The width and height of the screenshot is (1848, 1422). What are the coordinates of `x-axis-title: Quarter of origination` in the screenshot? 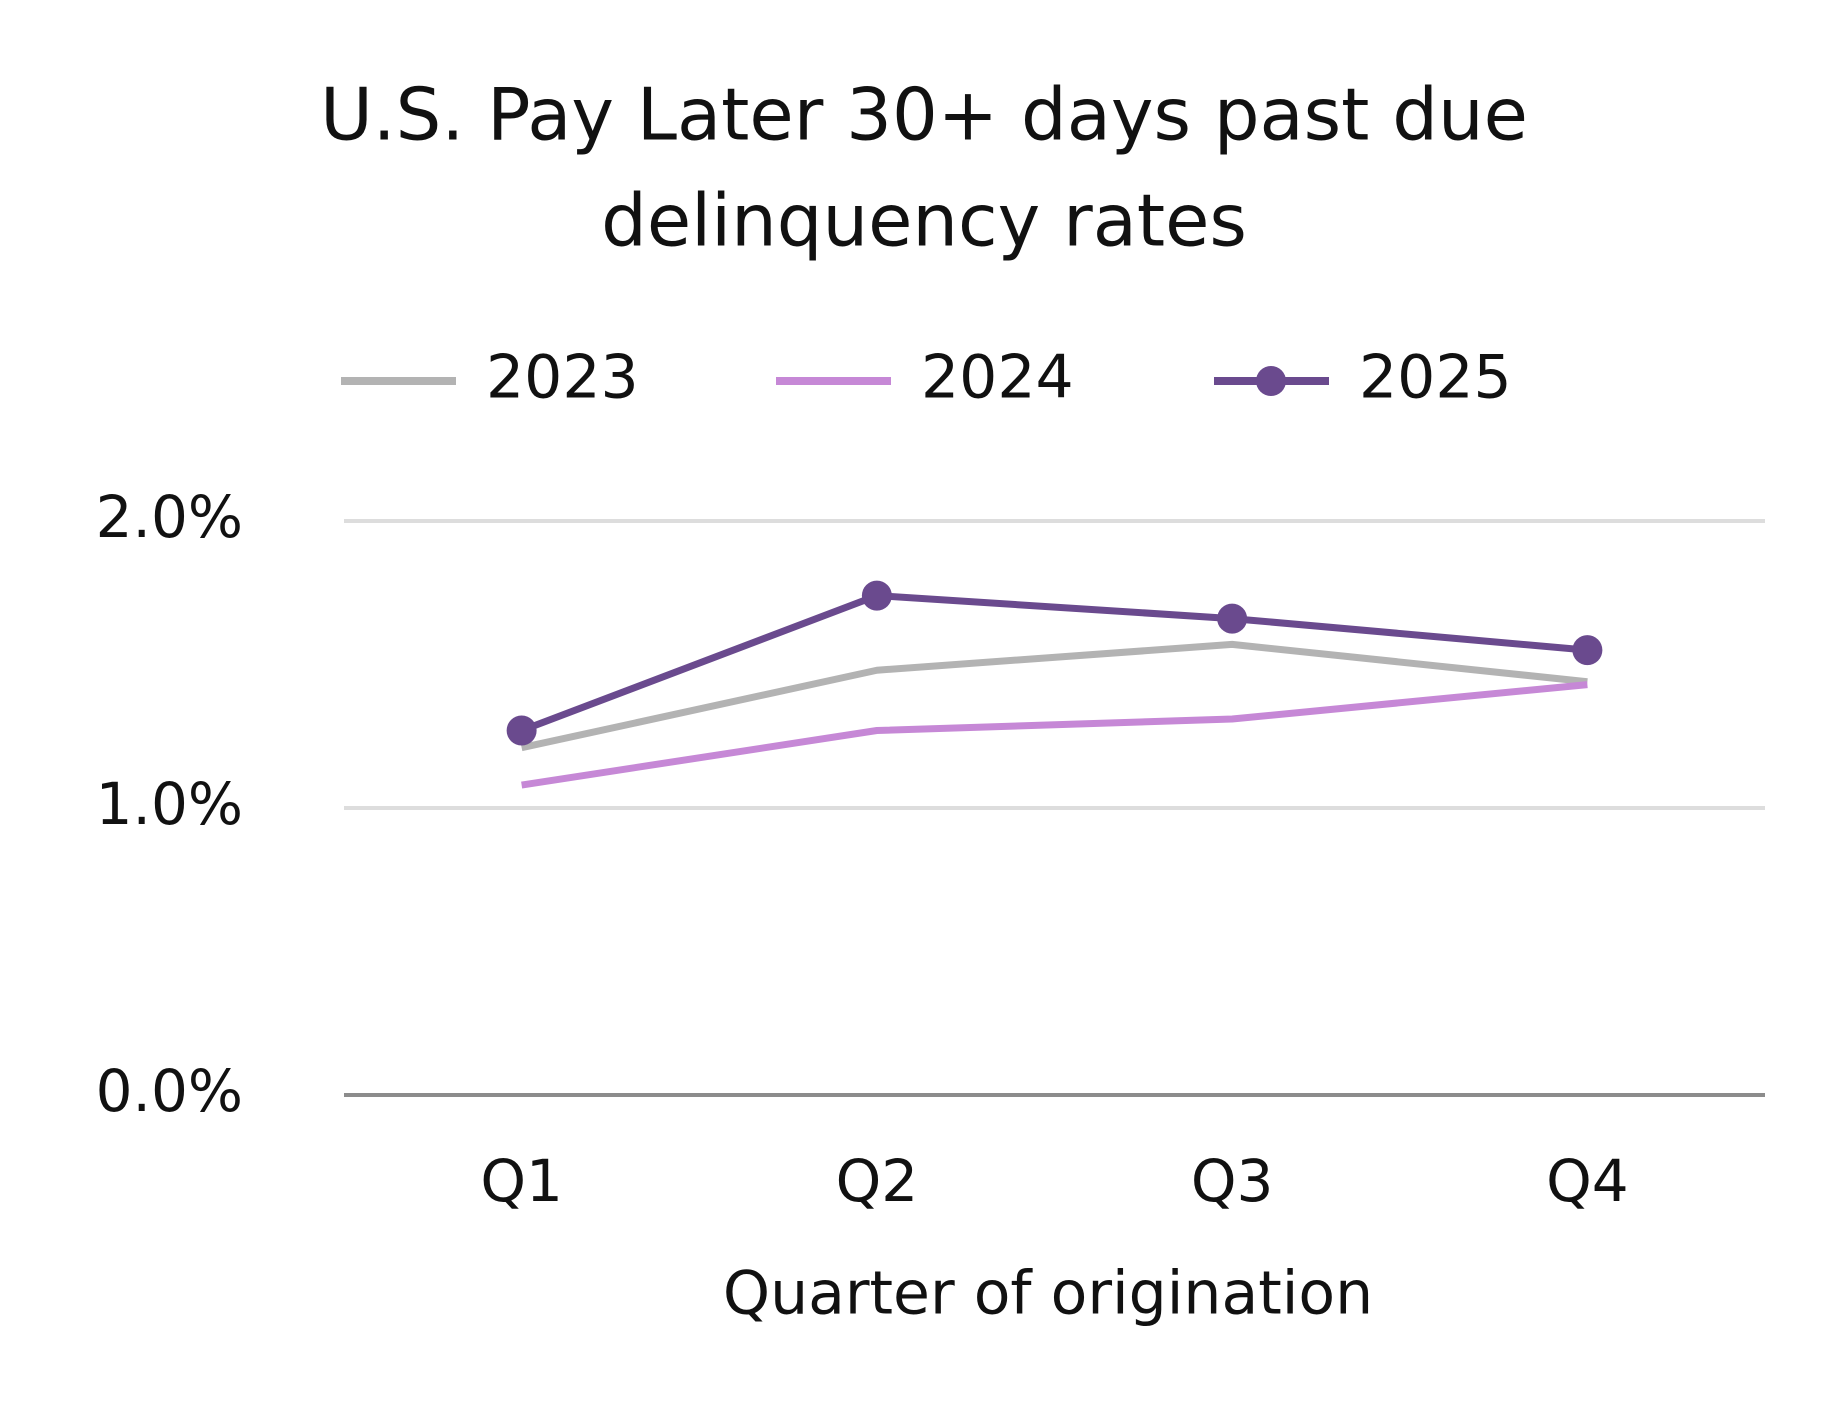 It's located at (1048, 1294).